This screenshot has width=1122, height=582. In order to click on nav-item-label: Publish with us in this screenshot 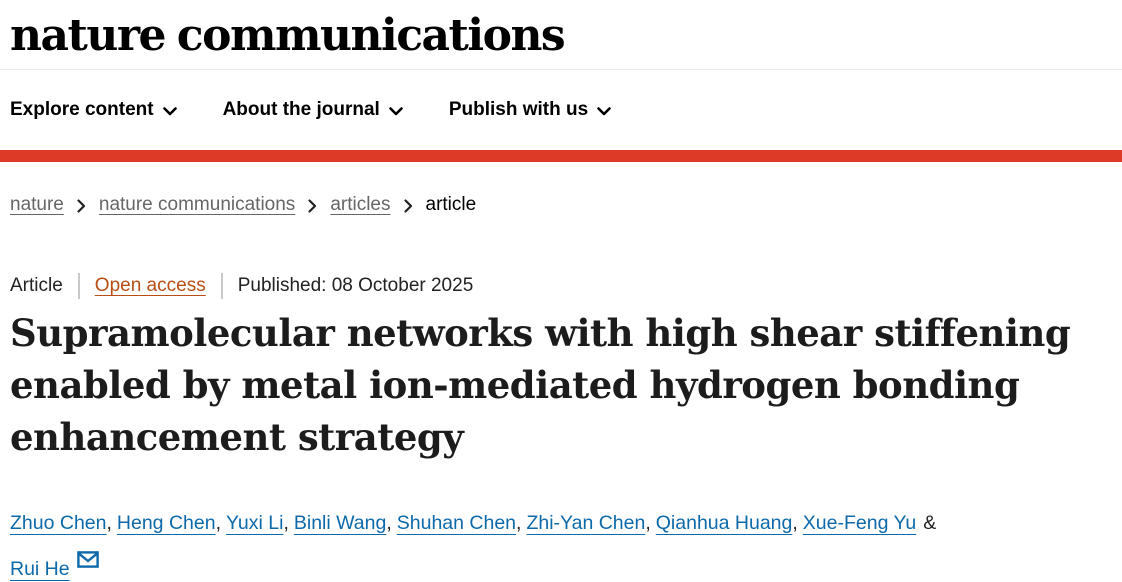, I will do `click(518, 109)`.